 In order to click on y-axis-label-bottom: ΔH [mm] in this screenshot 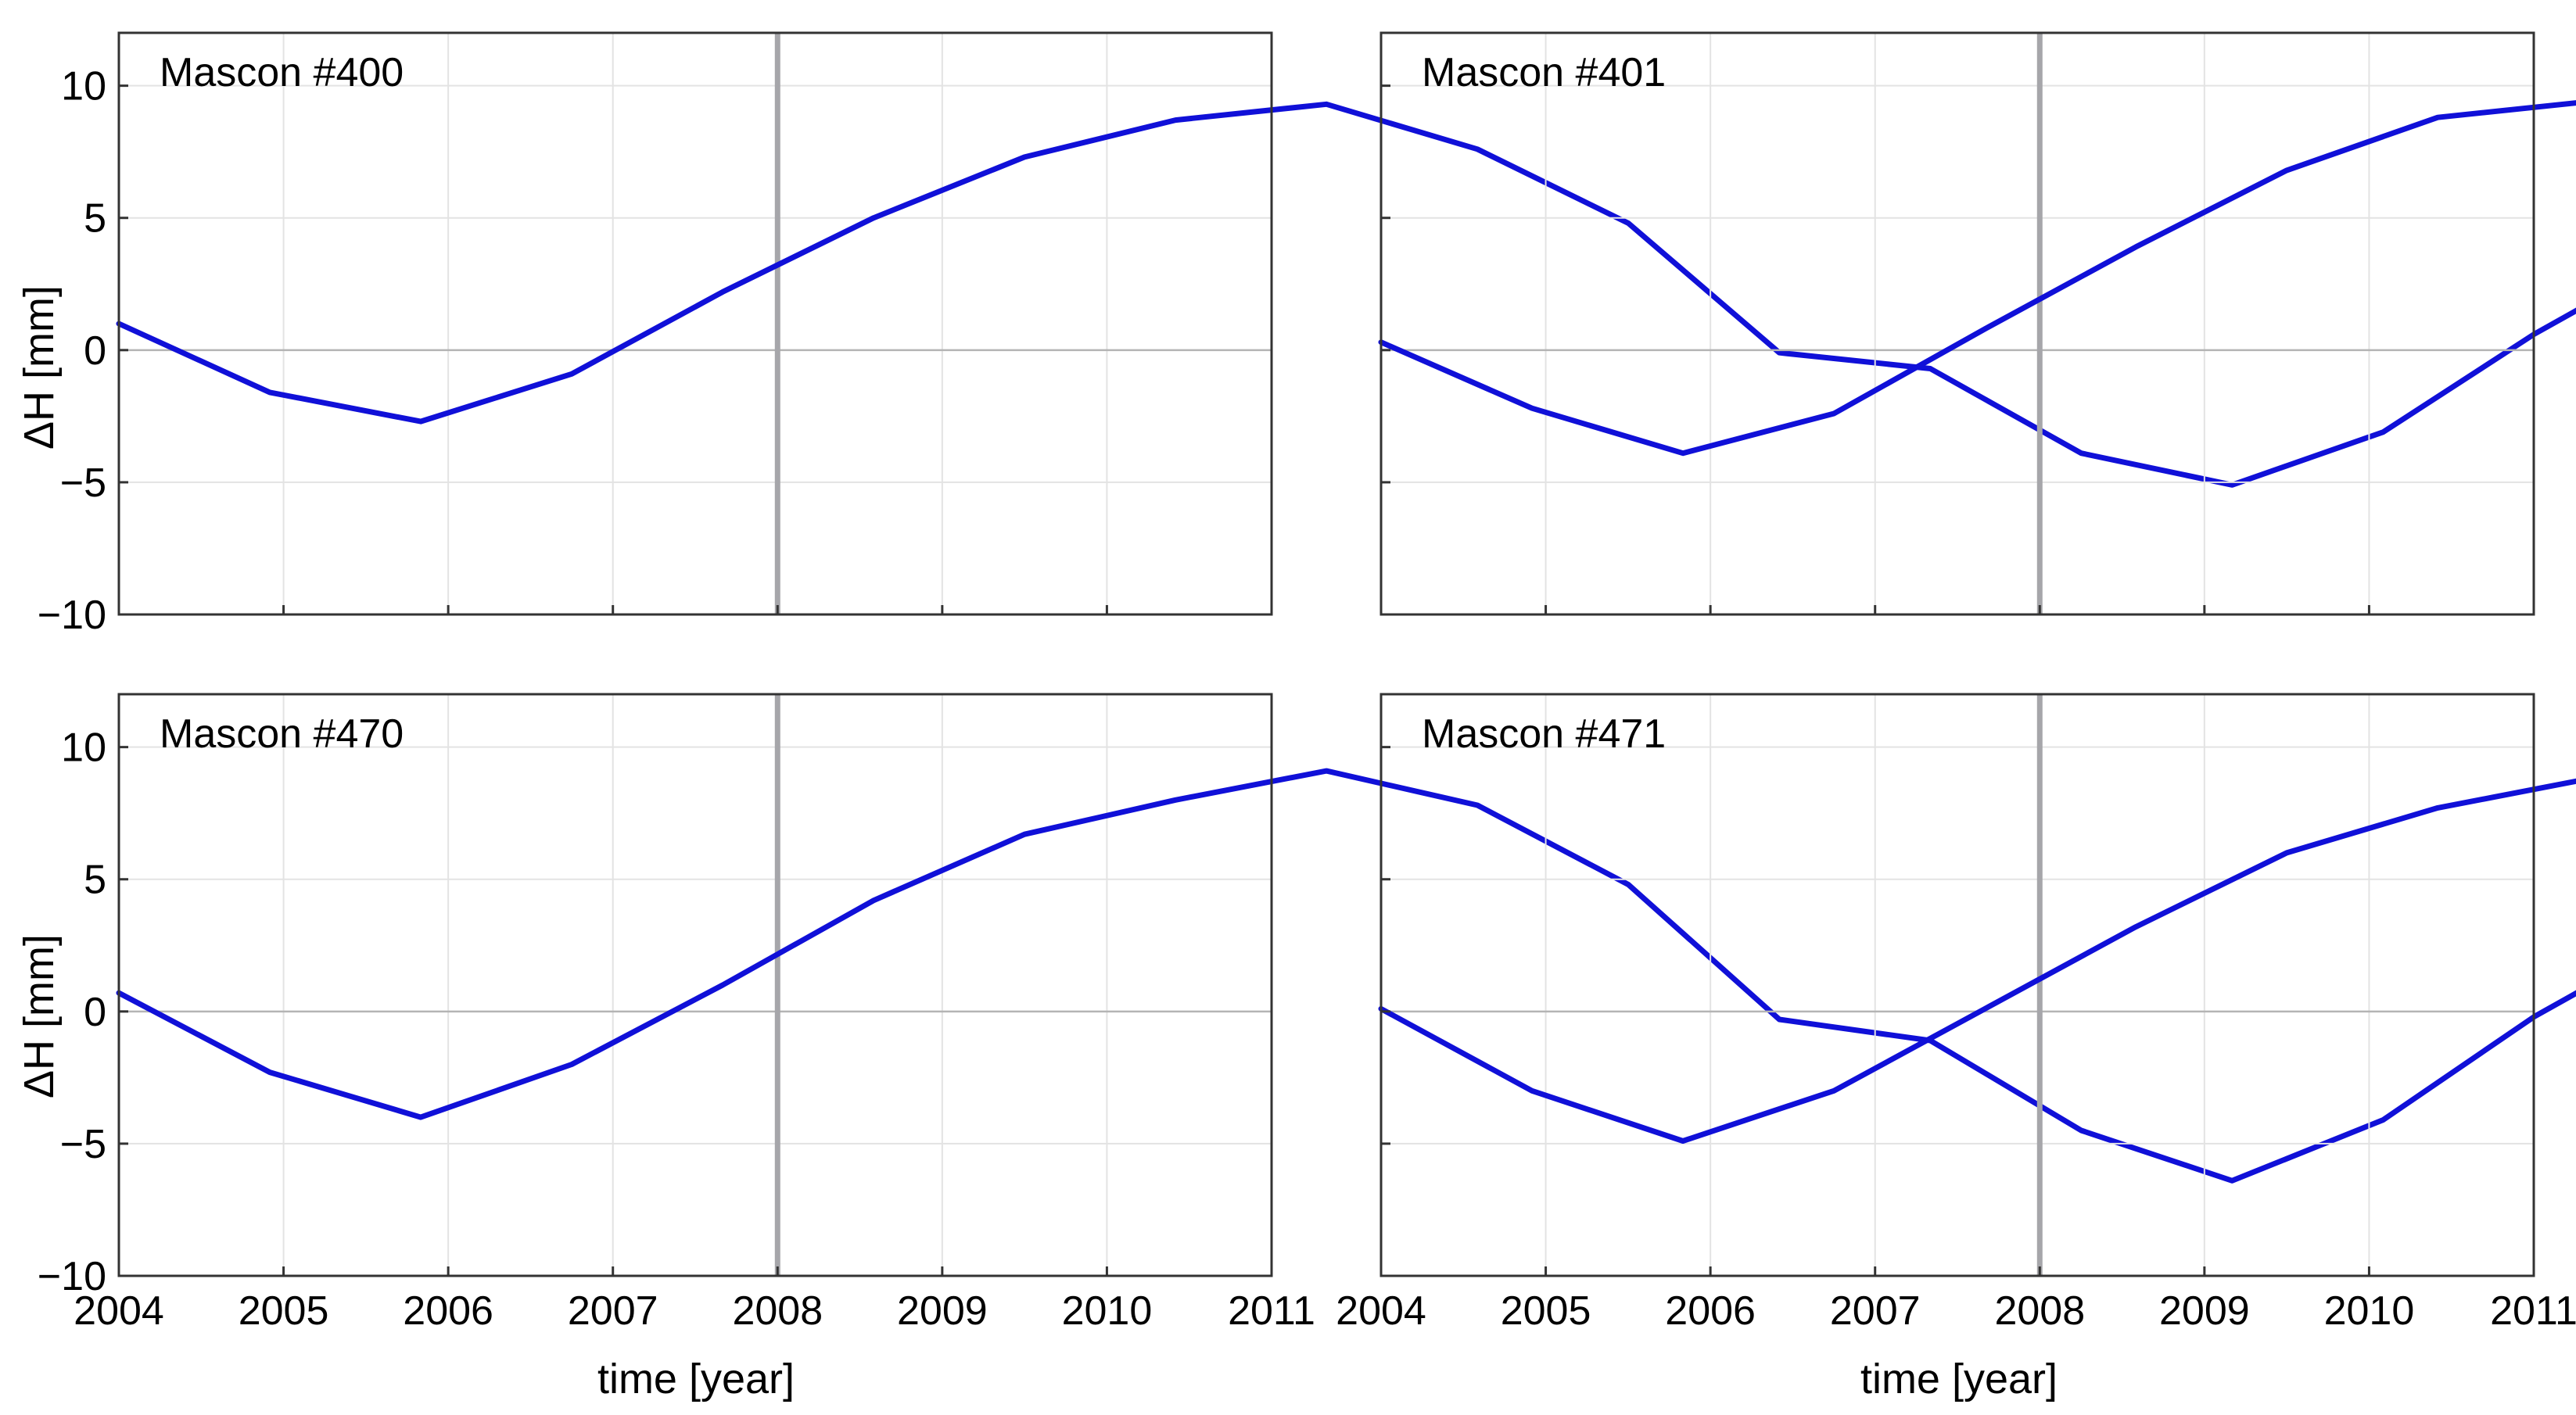, I will do `click(39, 1016)`.